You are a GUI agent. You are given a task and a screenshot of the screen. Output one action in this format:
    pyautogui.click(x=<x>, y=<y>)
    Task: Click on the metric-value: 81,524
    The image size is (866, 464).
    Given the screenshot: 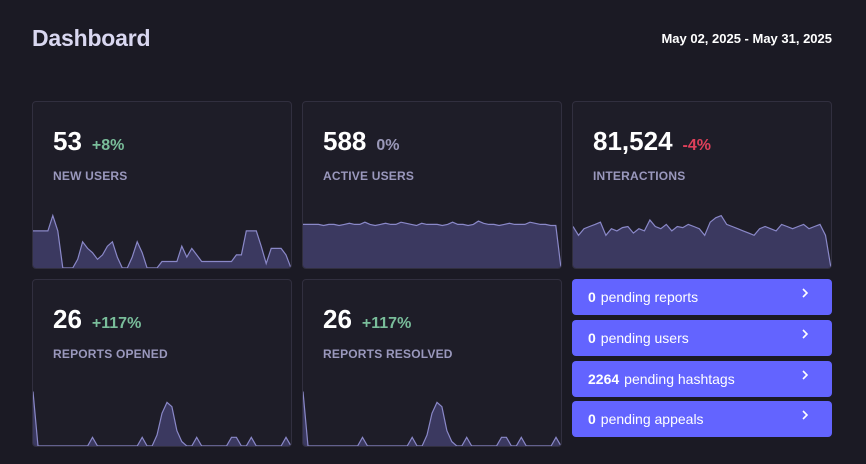 What is the action you would take?
    pyautogui.click(x=633, y=141)
    